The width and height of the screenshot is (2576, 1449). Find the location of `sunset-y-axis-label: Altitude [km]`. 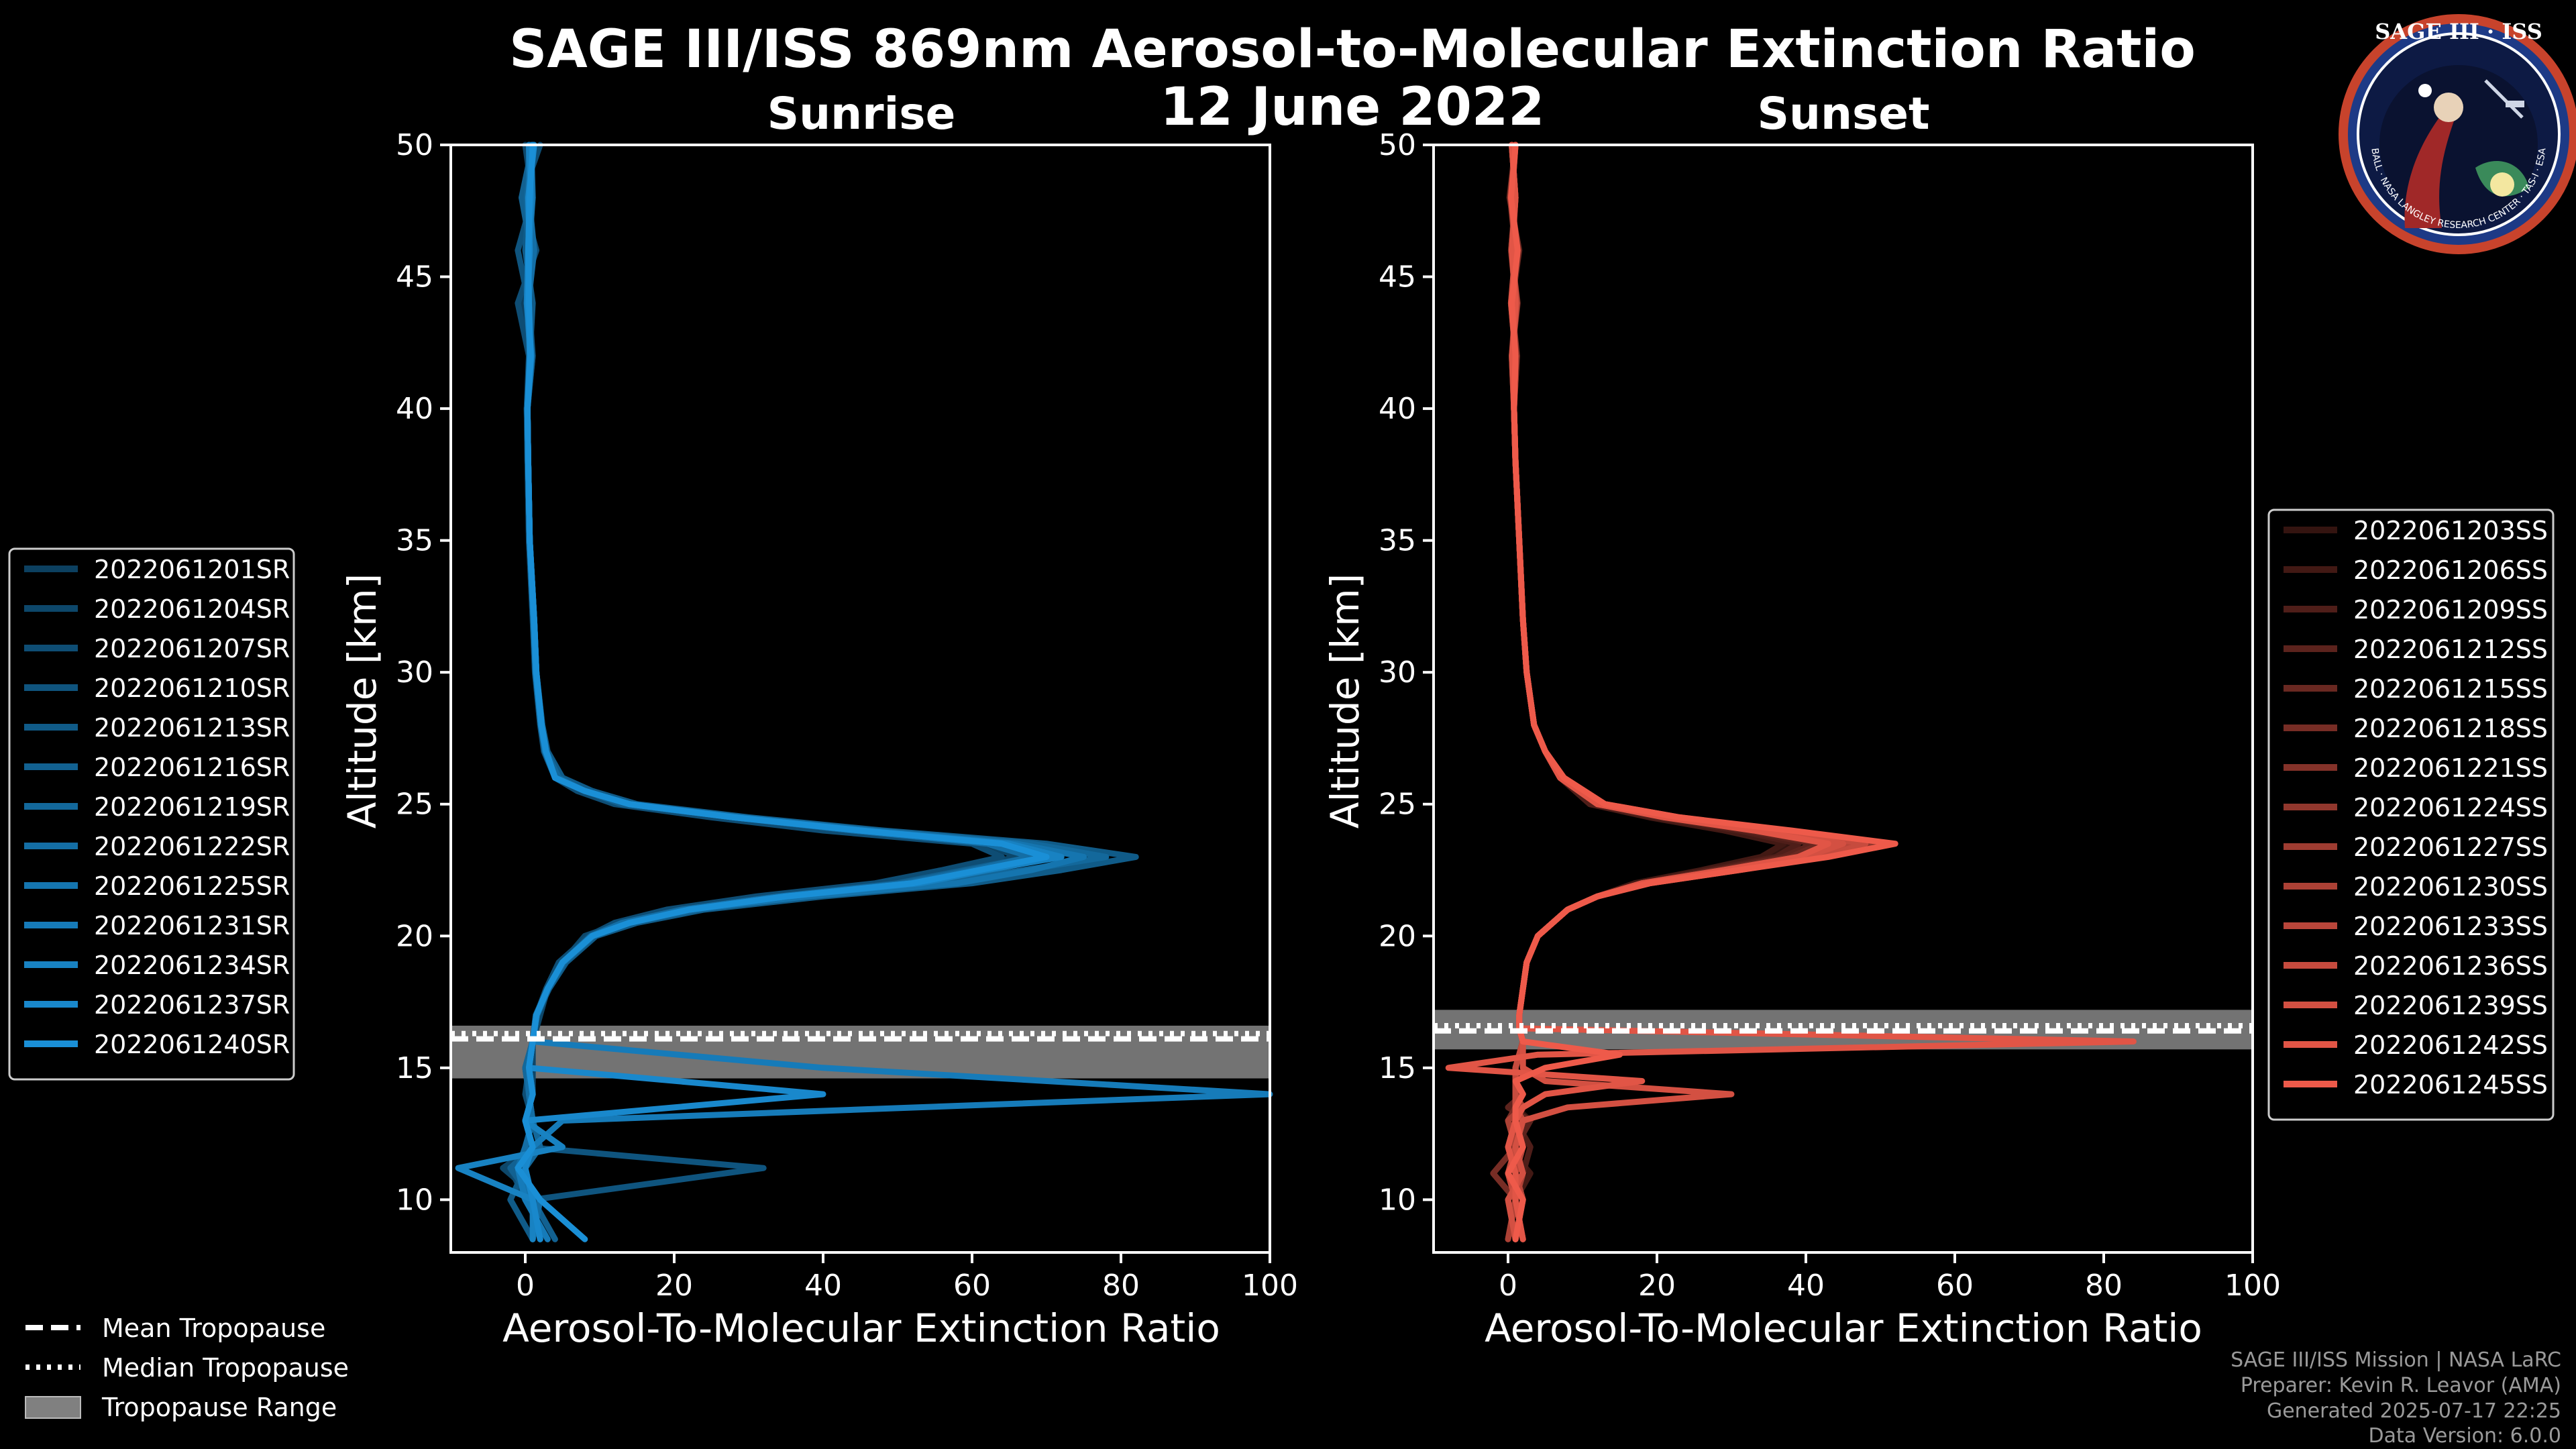

sunset-y-axis-label: Altitude [km] is located at coordinates (1345, 701).